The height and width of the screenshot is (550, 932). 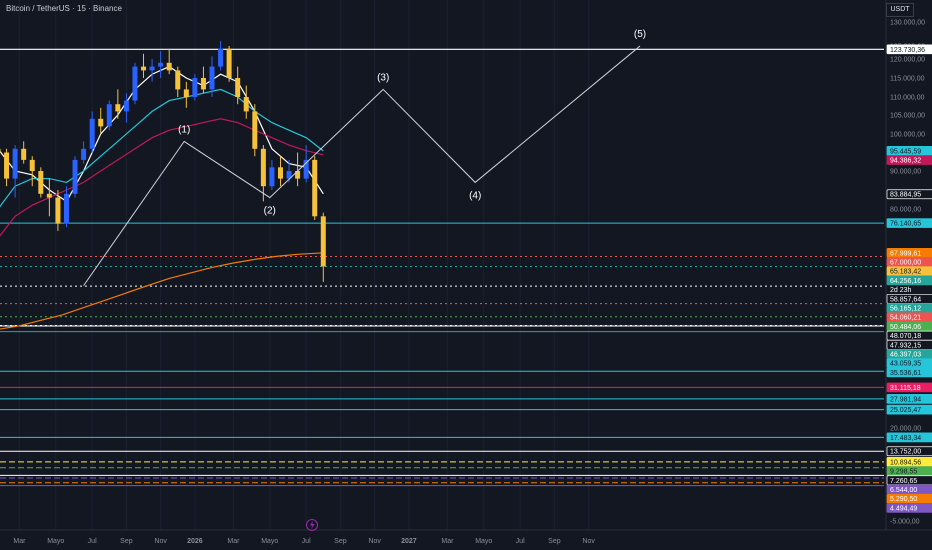 I want to click on price-tick-label: -5.000,00, so click(x=905, y=522).